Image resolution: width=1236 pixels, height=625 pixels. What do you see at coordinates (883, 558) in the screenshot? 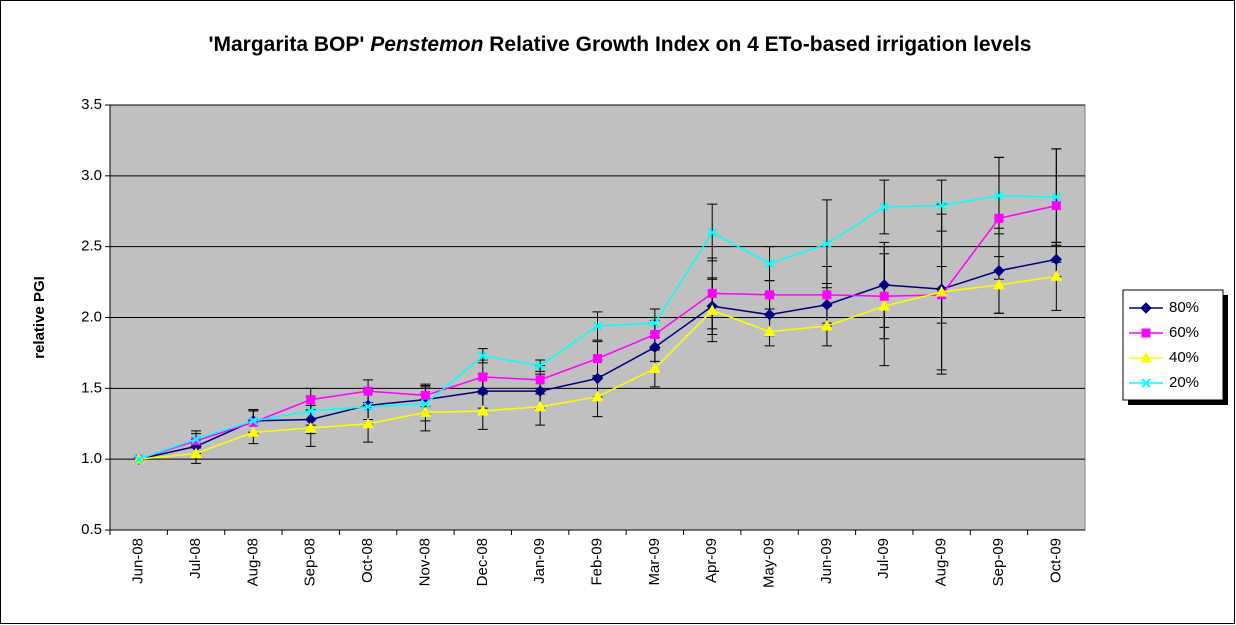
I see `x-tick-label: Jul-09` at bounding box center [883, 558].